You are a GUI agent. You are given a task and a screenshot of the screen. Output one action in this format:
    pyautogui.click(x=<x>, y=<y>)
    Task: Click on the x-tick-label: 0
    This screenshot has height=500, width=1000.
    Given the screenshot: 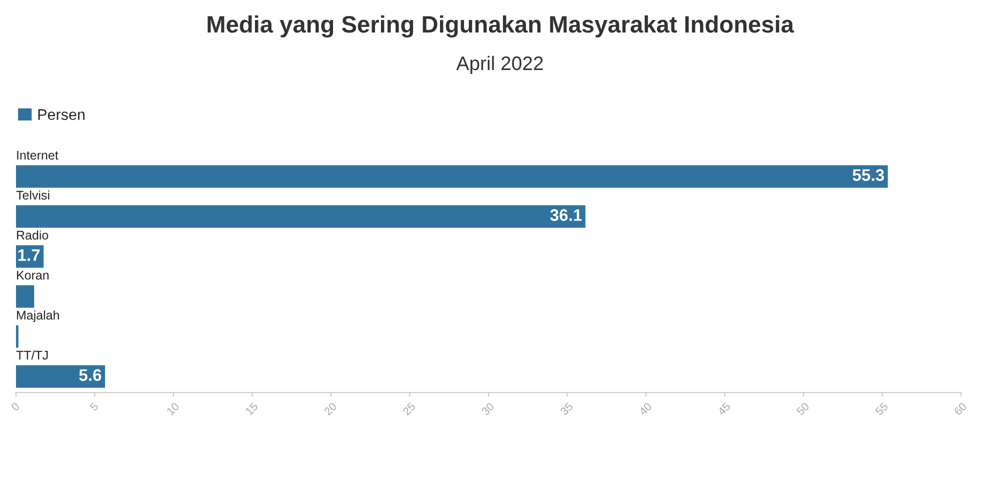 What is the action you would take?
    pyautogui.click(x=15, y=407)
    